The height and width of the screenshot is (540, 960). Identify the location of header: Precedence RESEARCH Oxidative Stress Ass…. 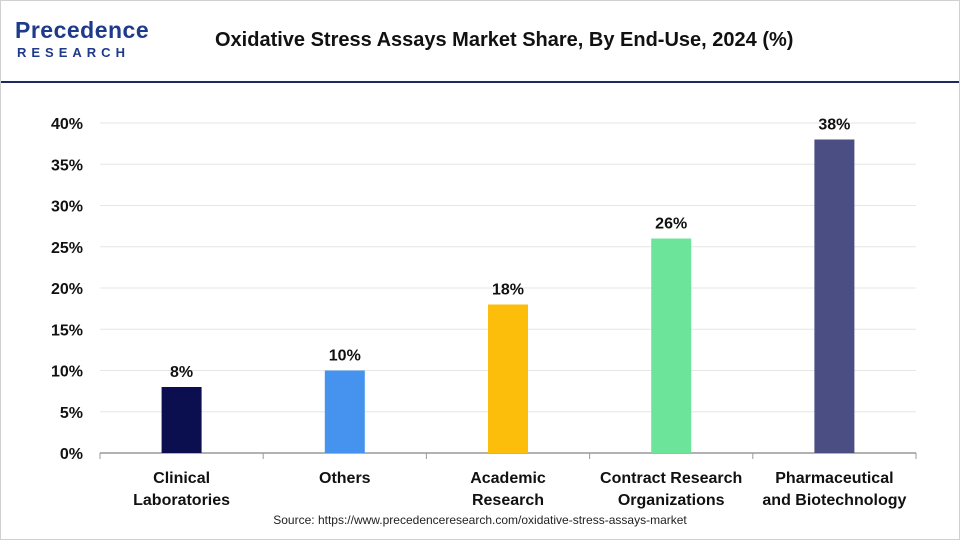
(480, 41).